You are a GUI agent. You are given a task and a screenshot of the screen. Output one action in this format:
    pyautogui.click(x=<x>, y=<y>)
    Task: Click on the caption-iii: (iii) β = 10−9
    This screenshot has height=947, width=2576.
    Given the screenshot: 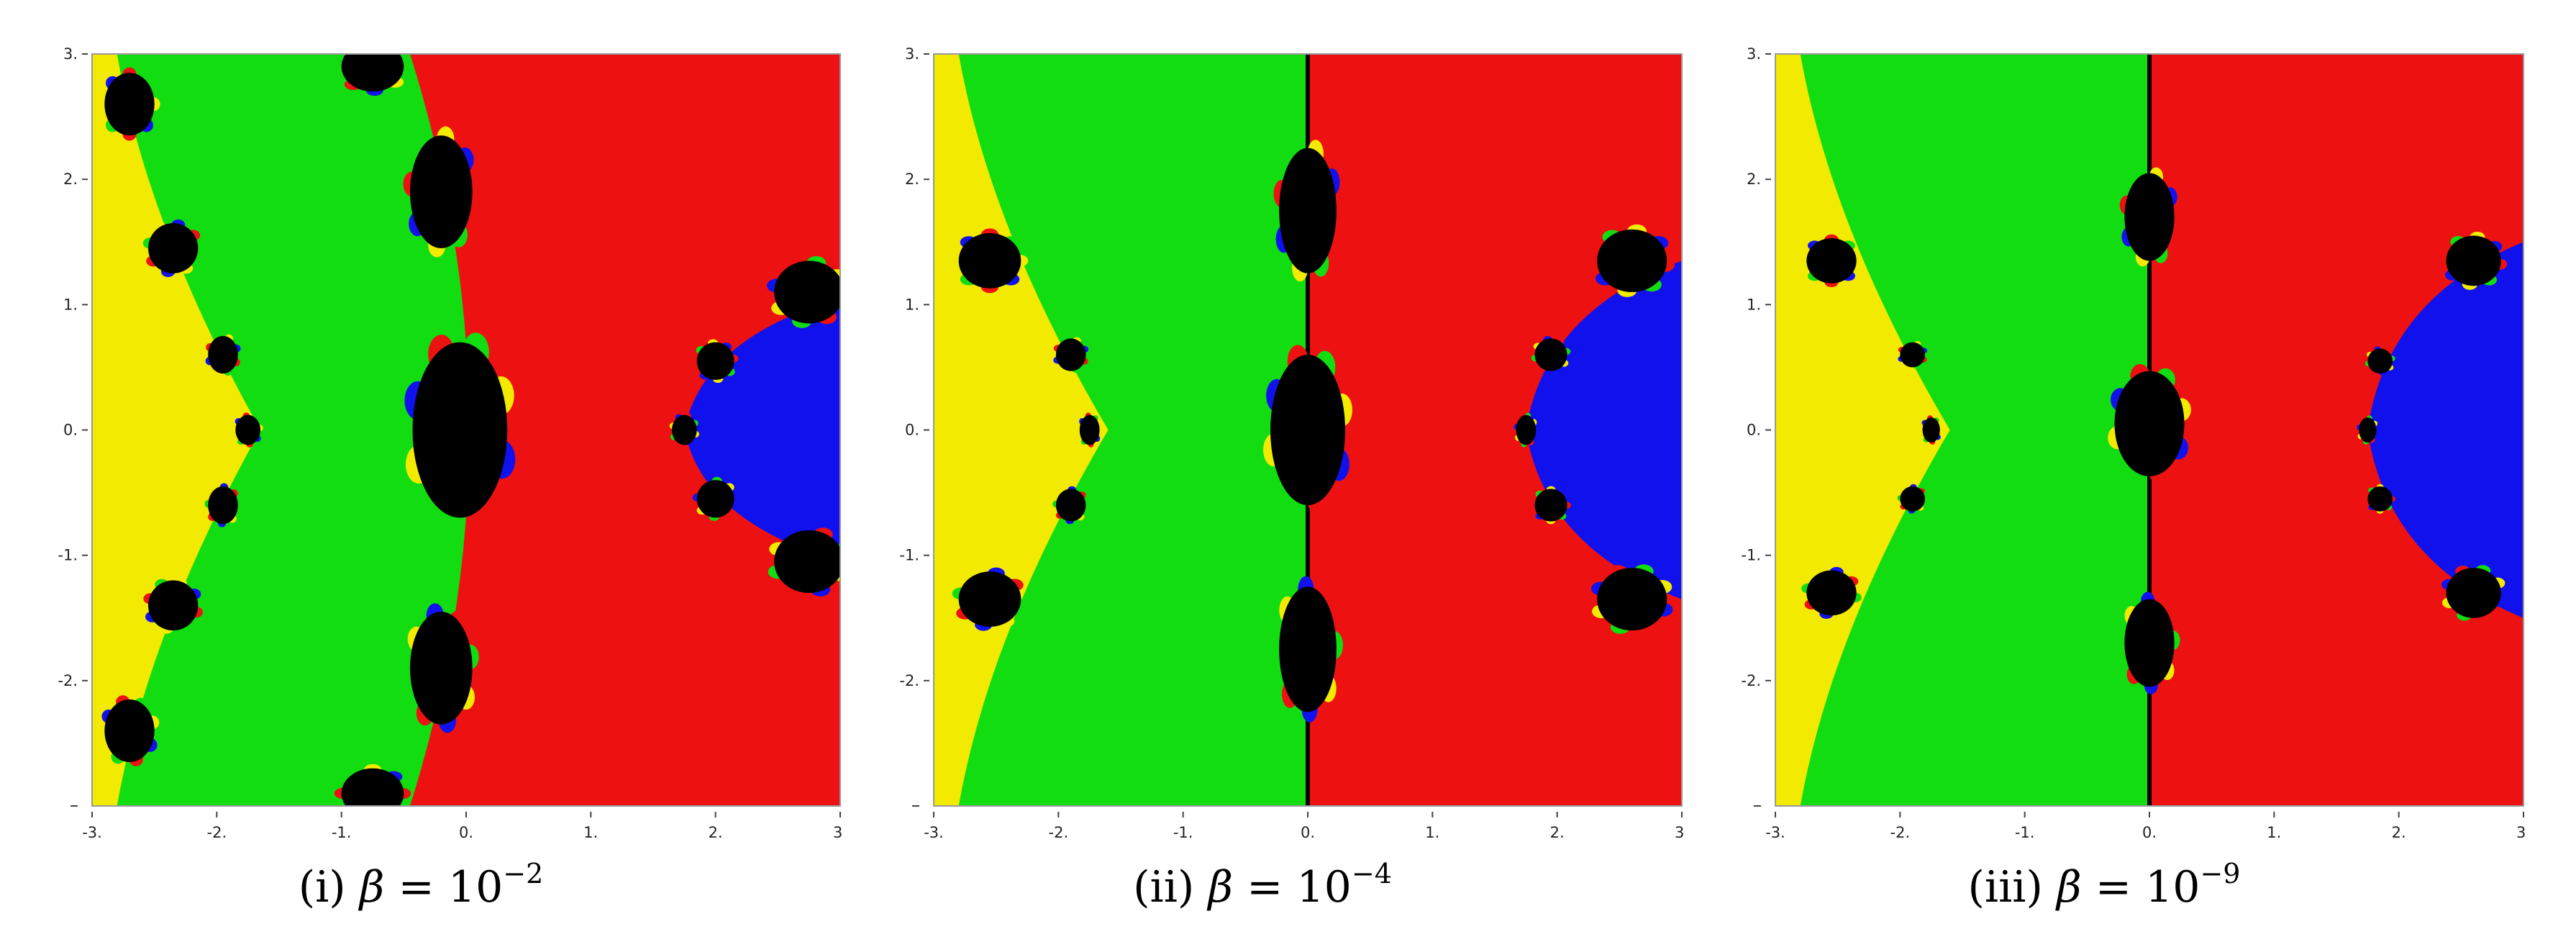 What is the action you would take?
    pyautogui.click(x=2104, y=885)
    